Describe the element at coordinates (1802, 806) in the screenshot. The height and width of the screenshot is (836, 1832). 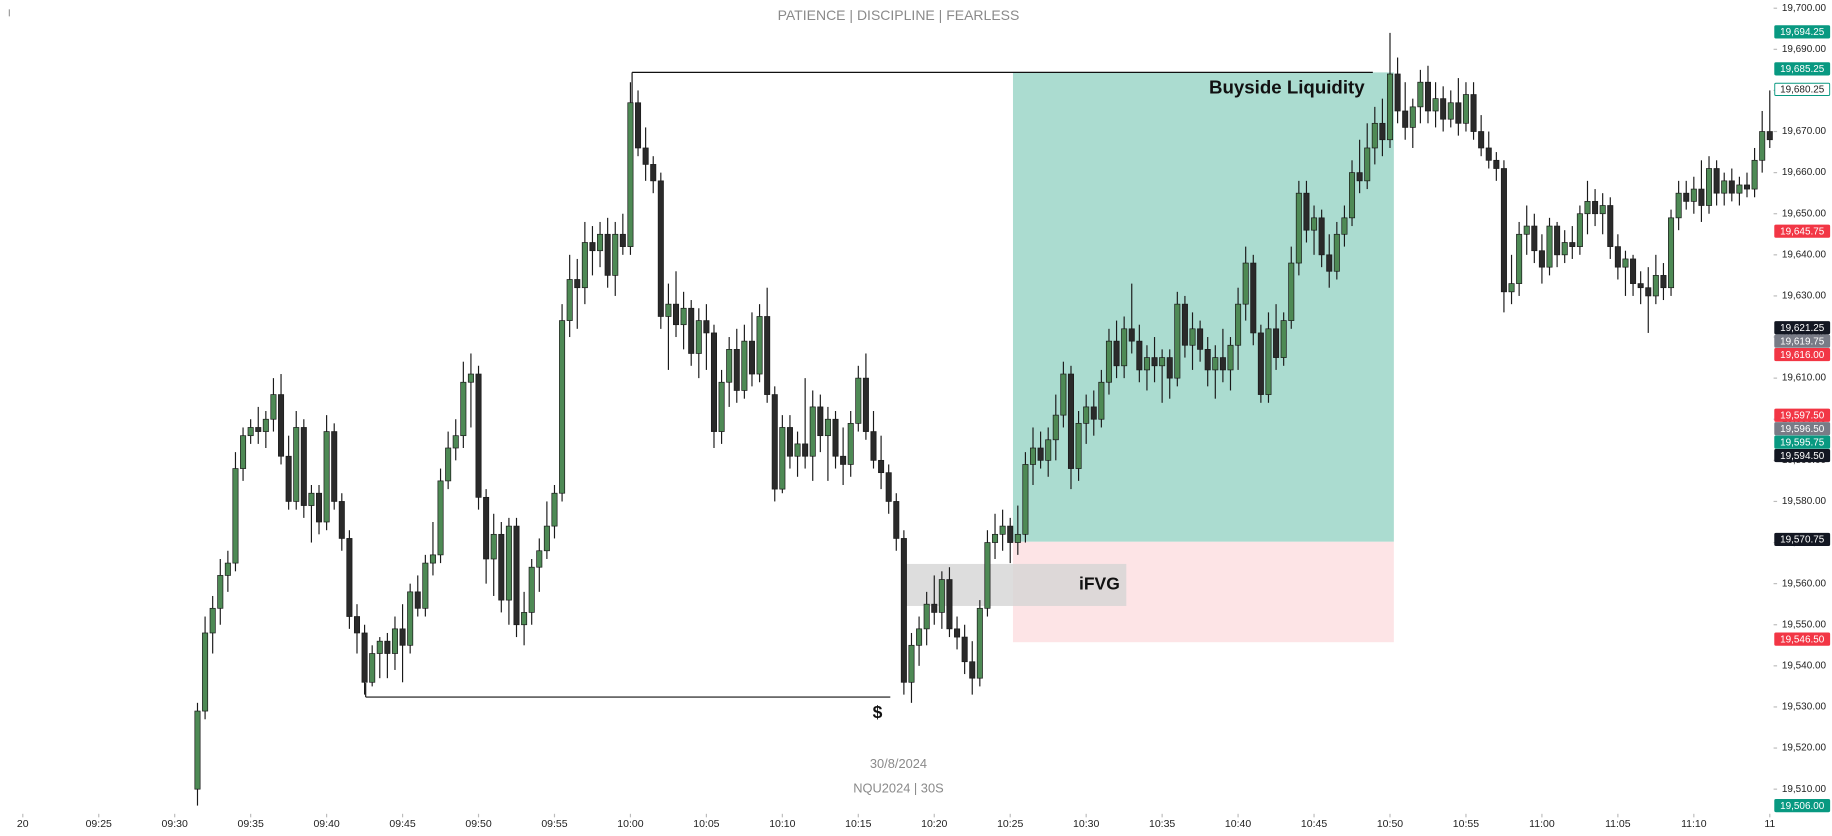
I see `price-tag-label: 19,506.00` at that location.